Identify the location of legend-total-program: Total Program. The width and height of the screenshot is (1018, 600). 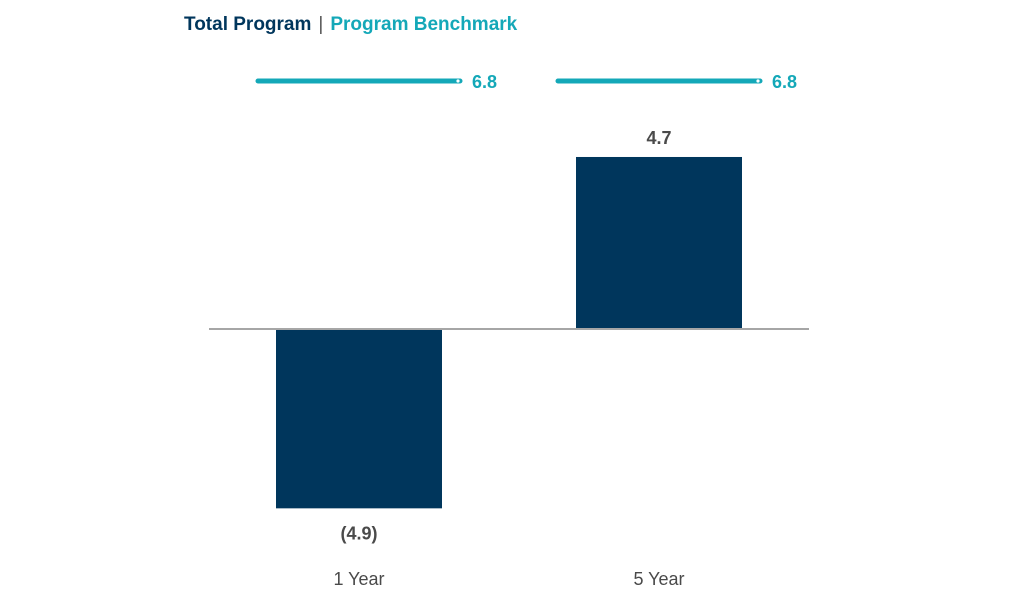
(248, 24).